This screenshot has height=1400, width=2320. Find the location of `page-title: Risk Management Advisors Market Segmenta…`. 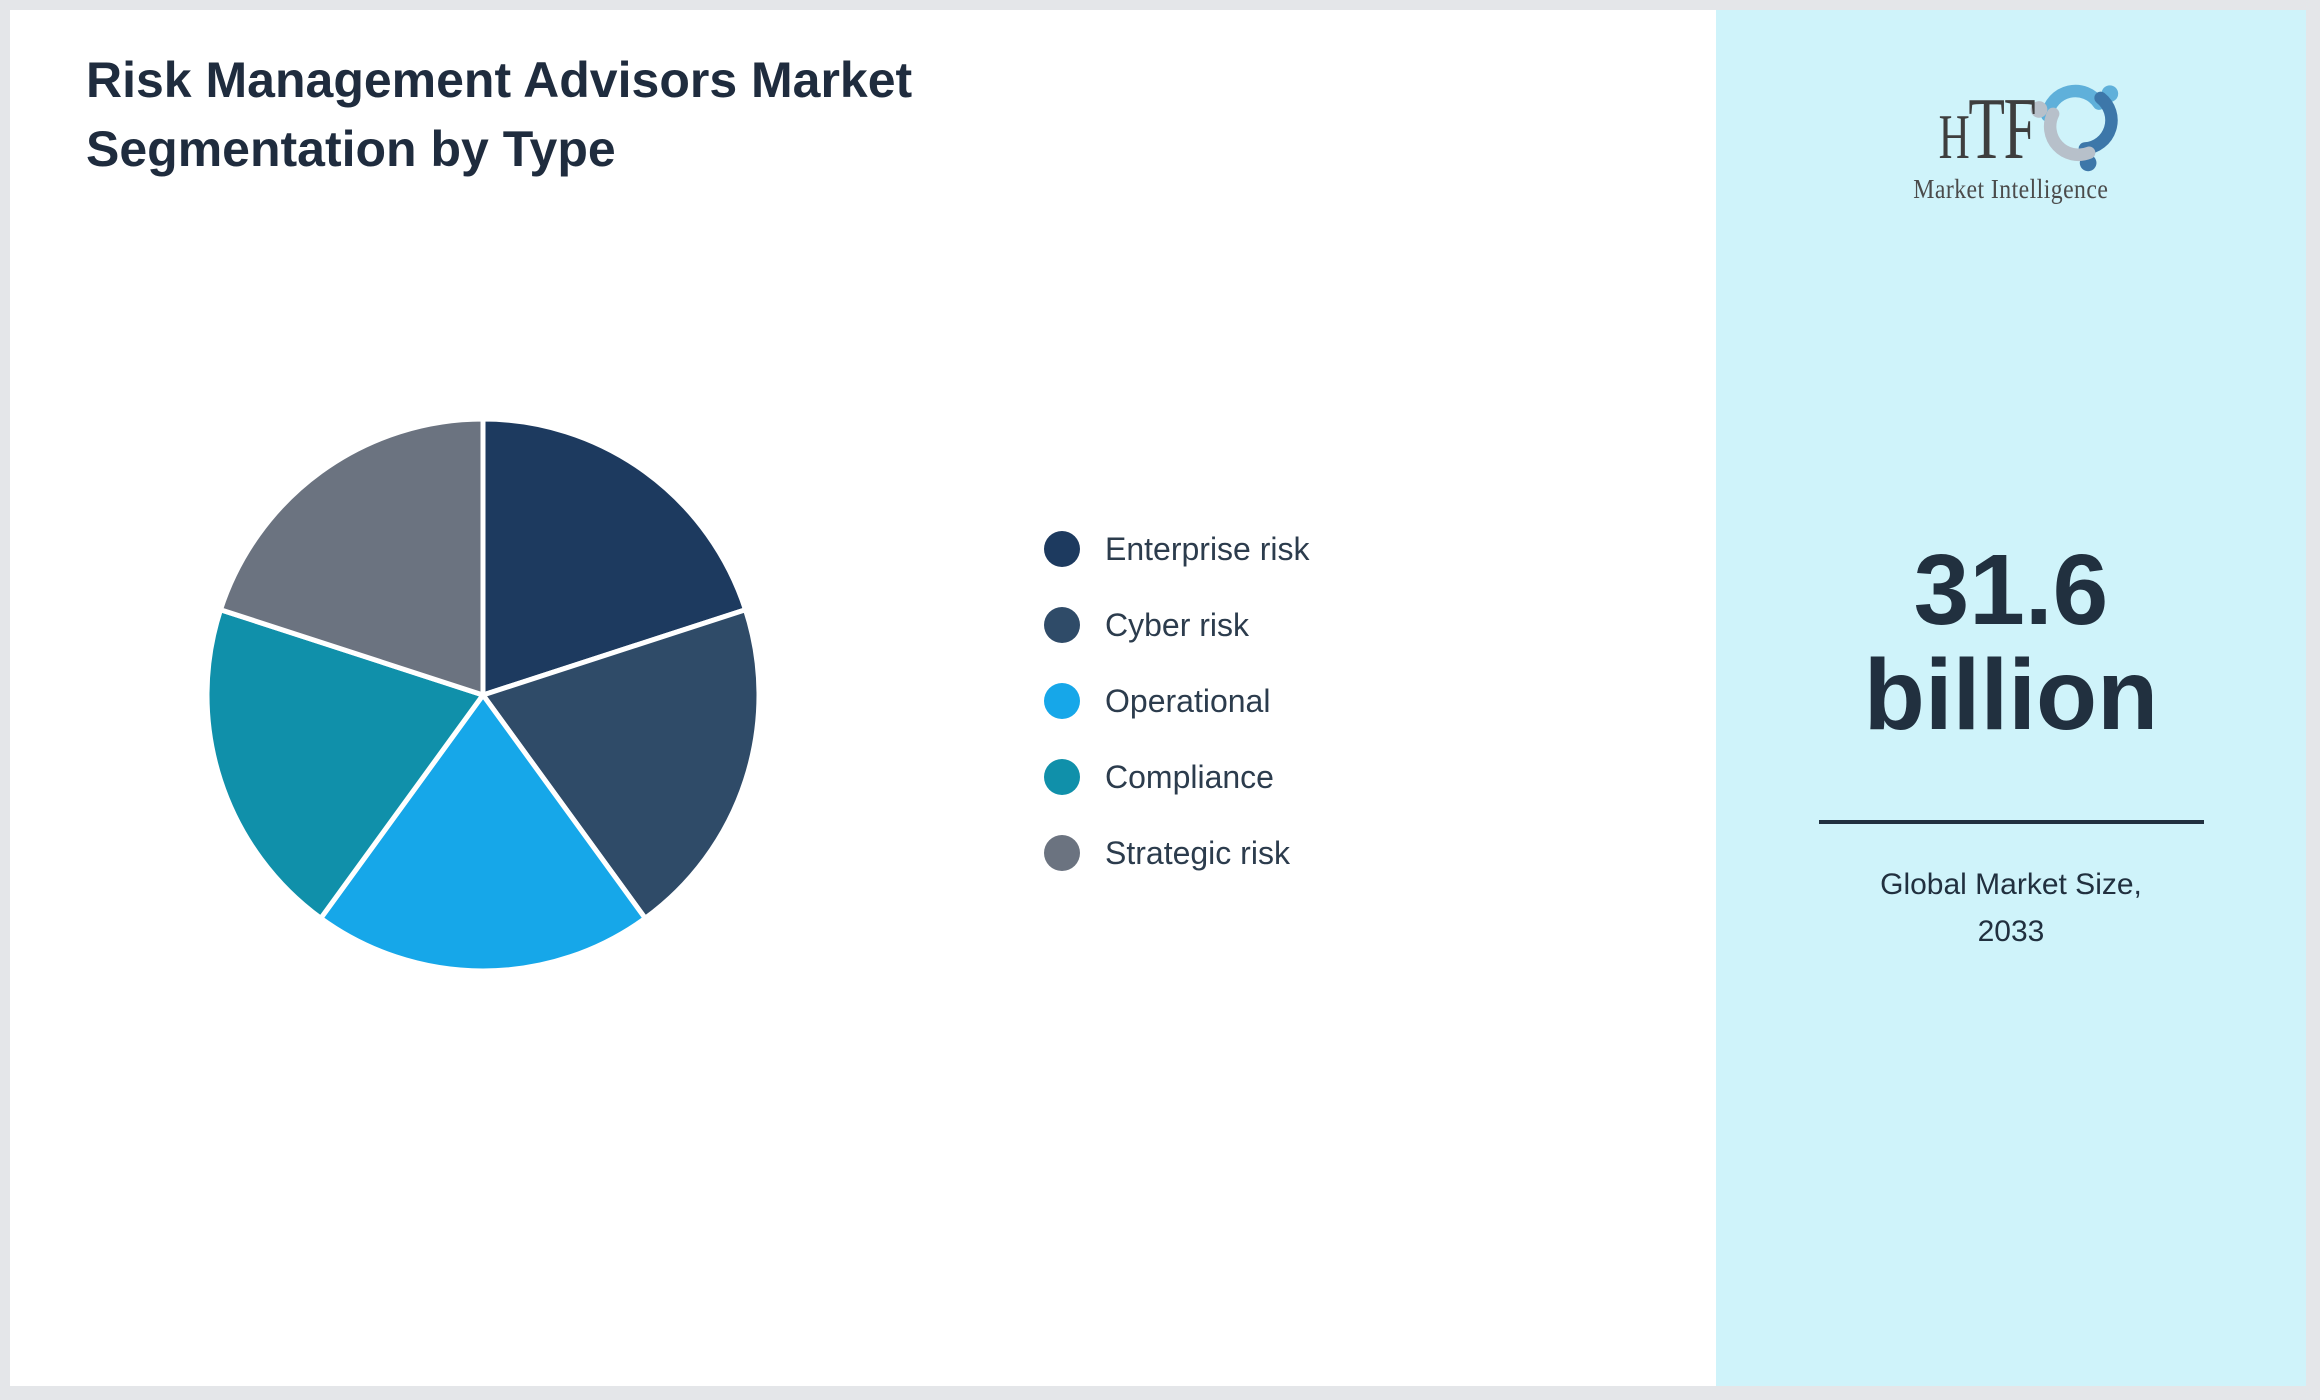

page-title: Risk Management Advisors Market Segmenta… is located at coordinates (499, 114).